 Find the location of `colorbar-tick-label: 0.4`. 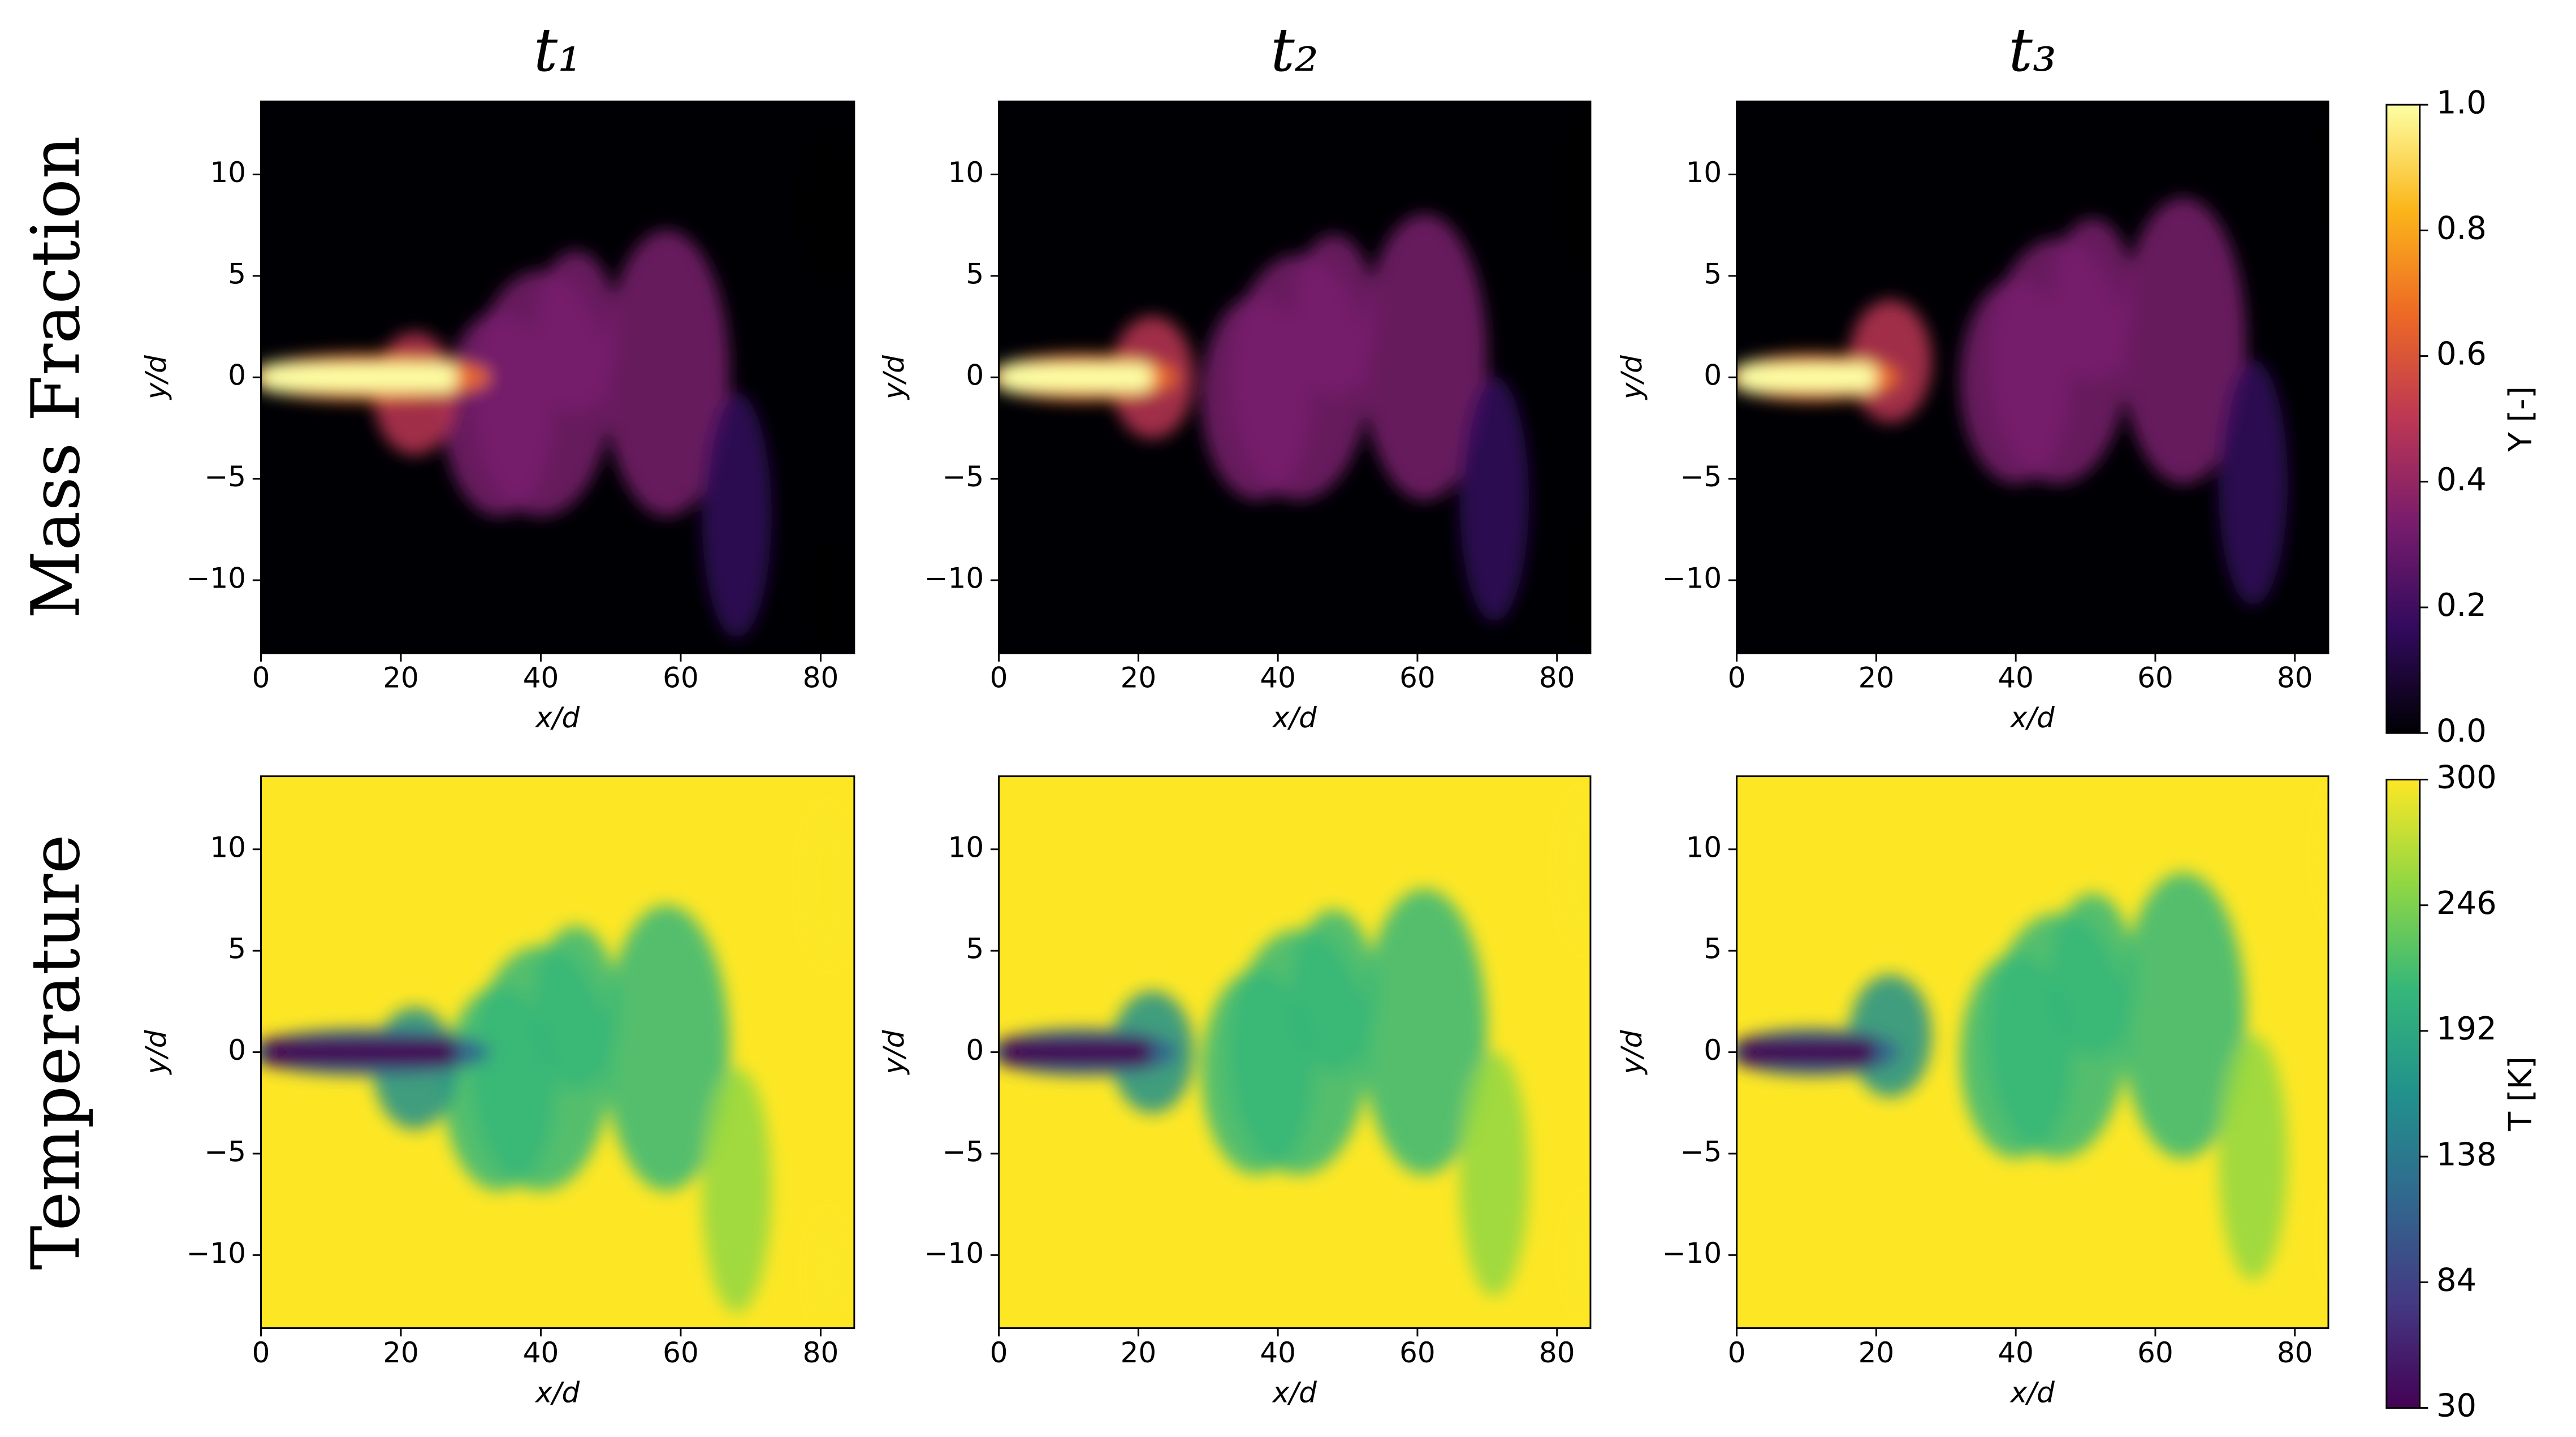

colorbar-tick-label: 0.4 is located at coordinates (2461, 479).